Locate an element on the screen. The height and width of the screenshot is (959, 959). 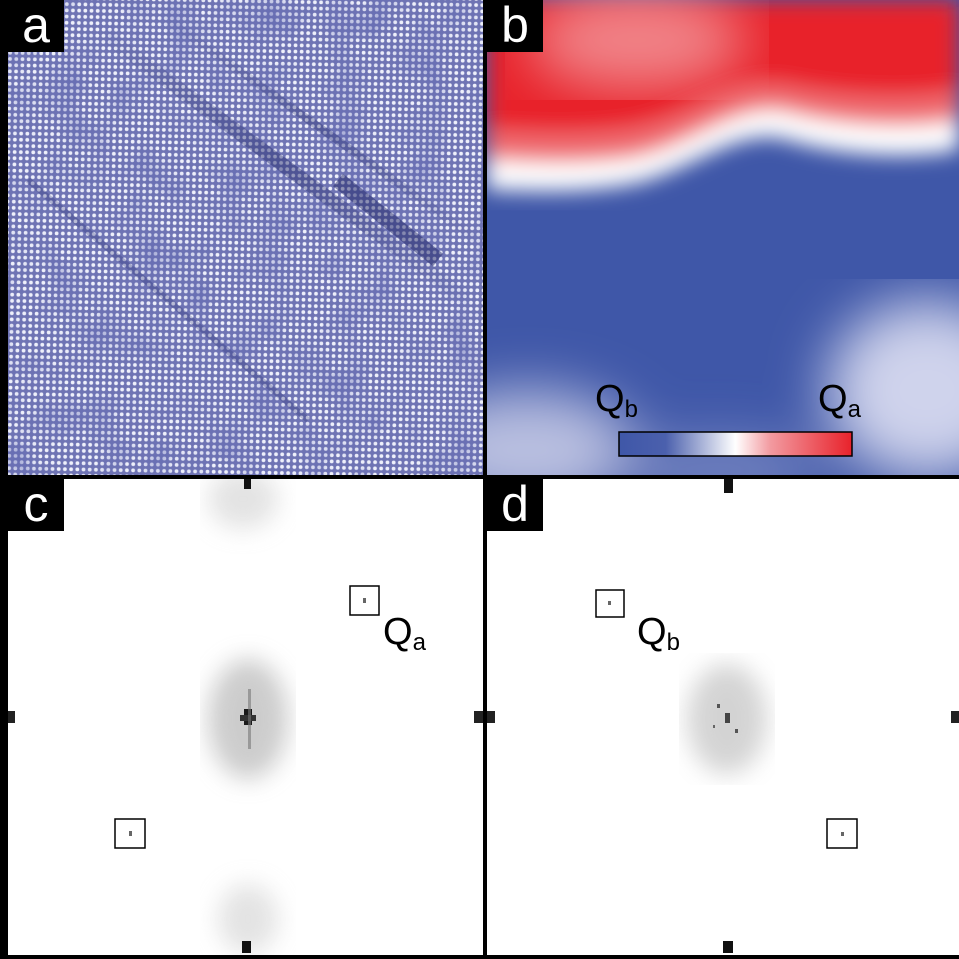
colorbar-left-sub: b is located at coordinates (631, 409).